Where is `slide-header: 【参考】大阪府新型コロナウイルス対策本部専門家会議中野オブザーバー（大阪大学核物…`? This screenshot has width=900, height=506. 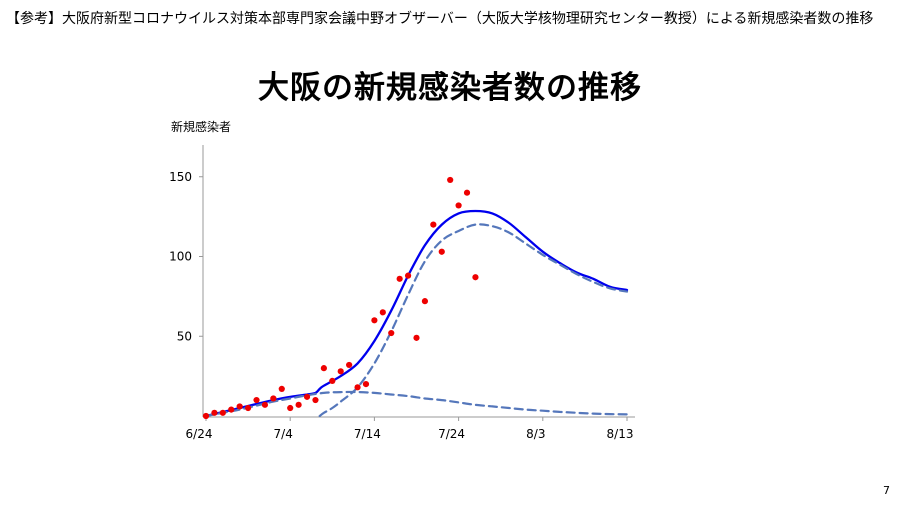
slide-header: 【参考】大阪府新型コロナウイルス対策本部専門家会議中野オブザーバー（大阪大学核物… is located at coordinates (440, 19).